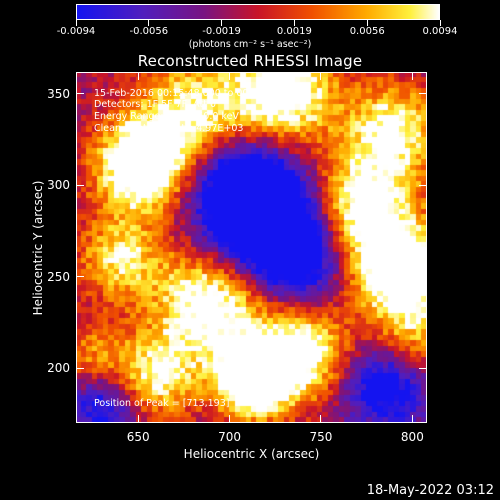 The image size is (500, 500). What do you see at coordinates (440, 31) in the screenshot?
I see `colorbar-tick-label: 0.0094` at bounding box center [440, 31].